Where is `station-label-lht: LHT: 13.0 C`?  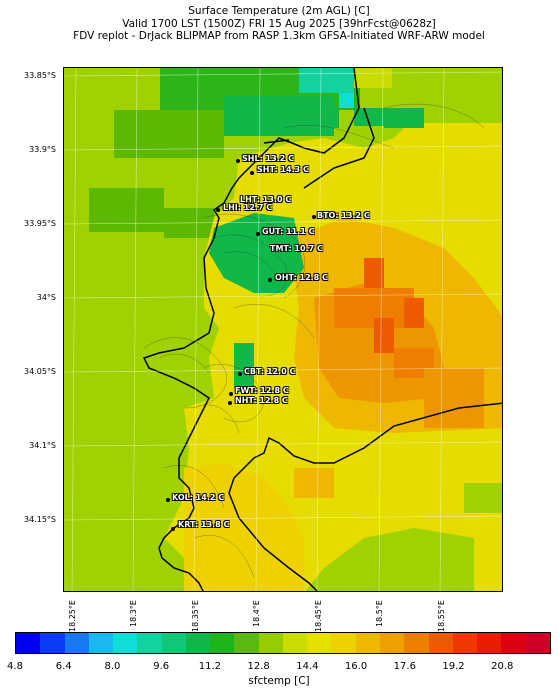 station-label-lht: LHT: 13.0 C is located at coordinates (266, 199).